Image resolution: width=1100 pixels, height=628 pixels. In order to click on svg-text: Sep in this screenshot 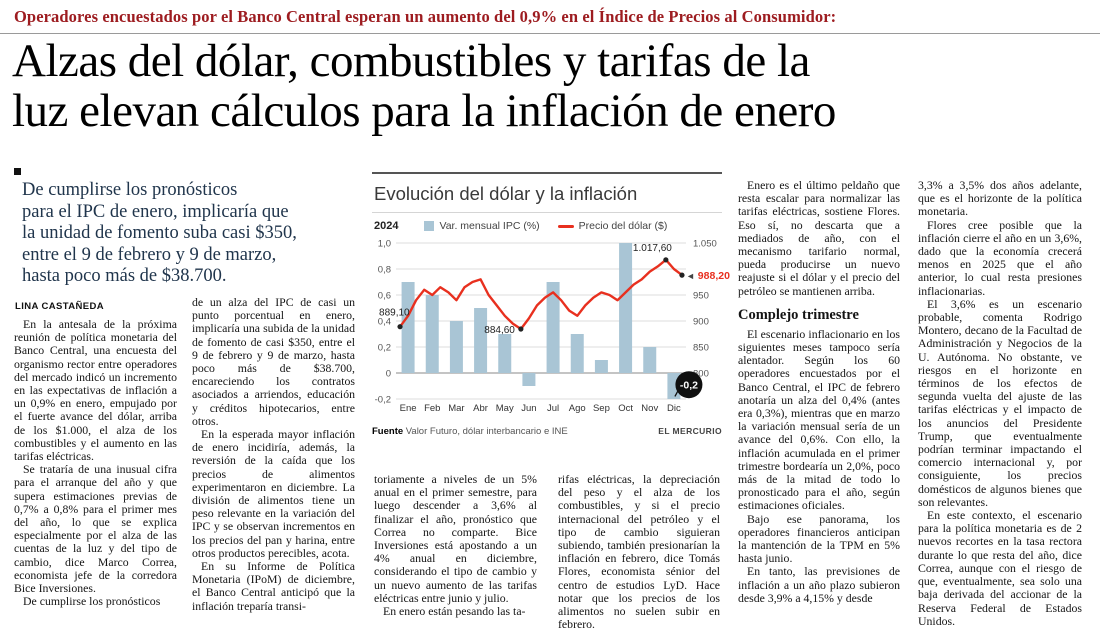, I will do `click(601, 408)`.